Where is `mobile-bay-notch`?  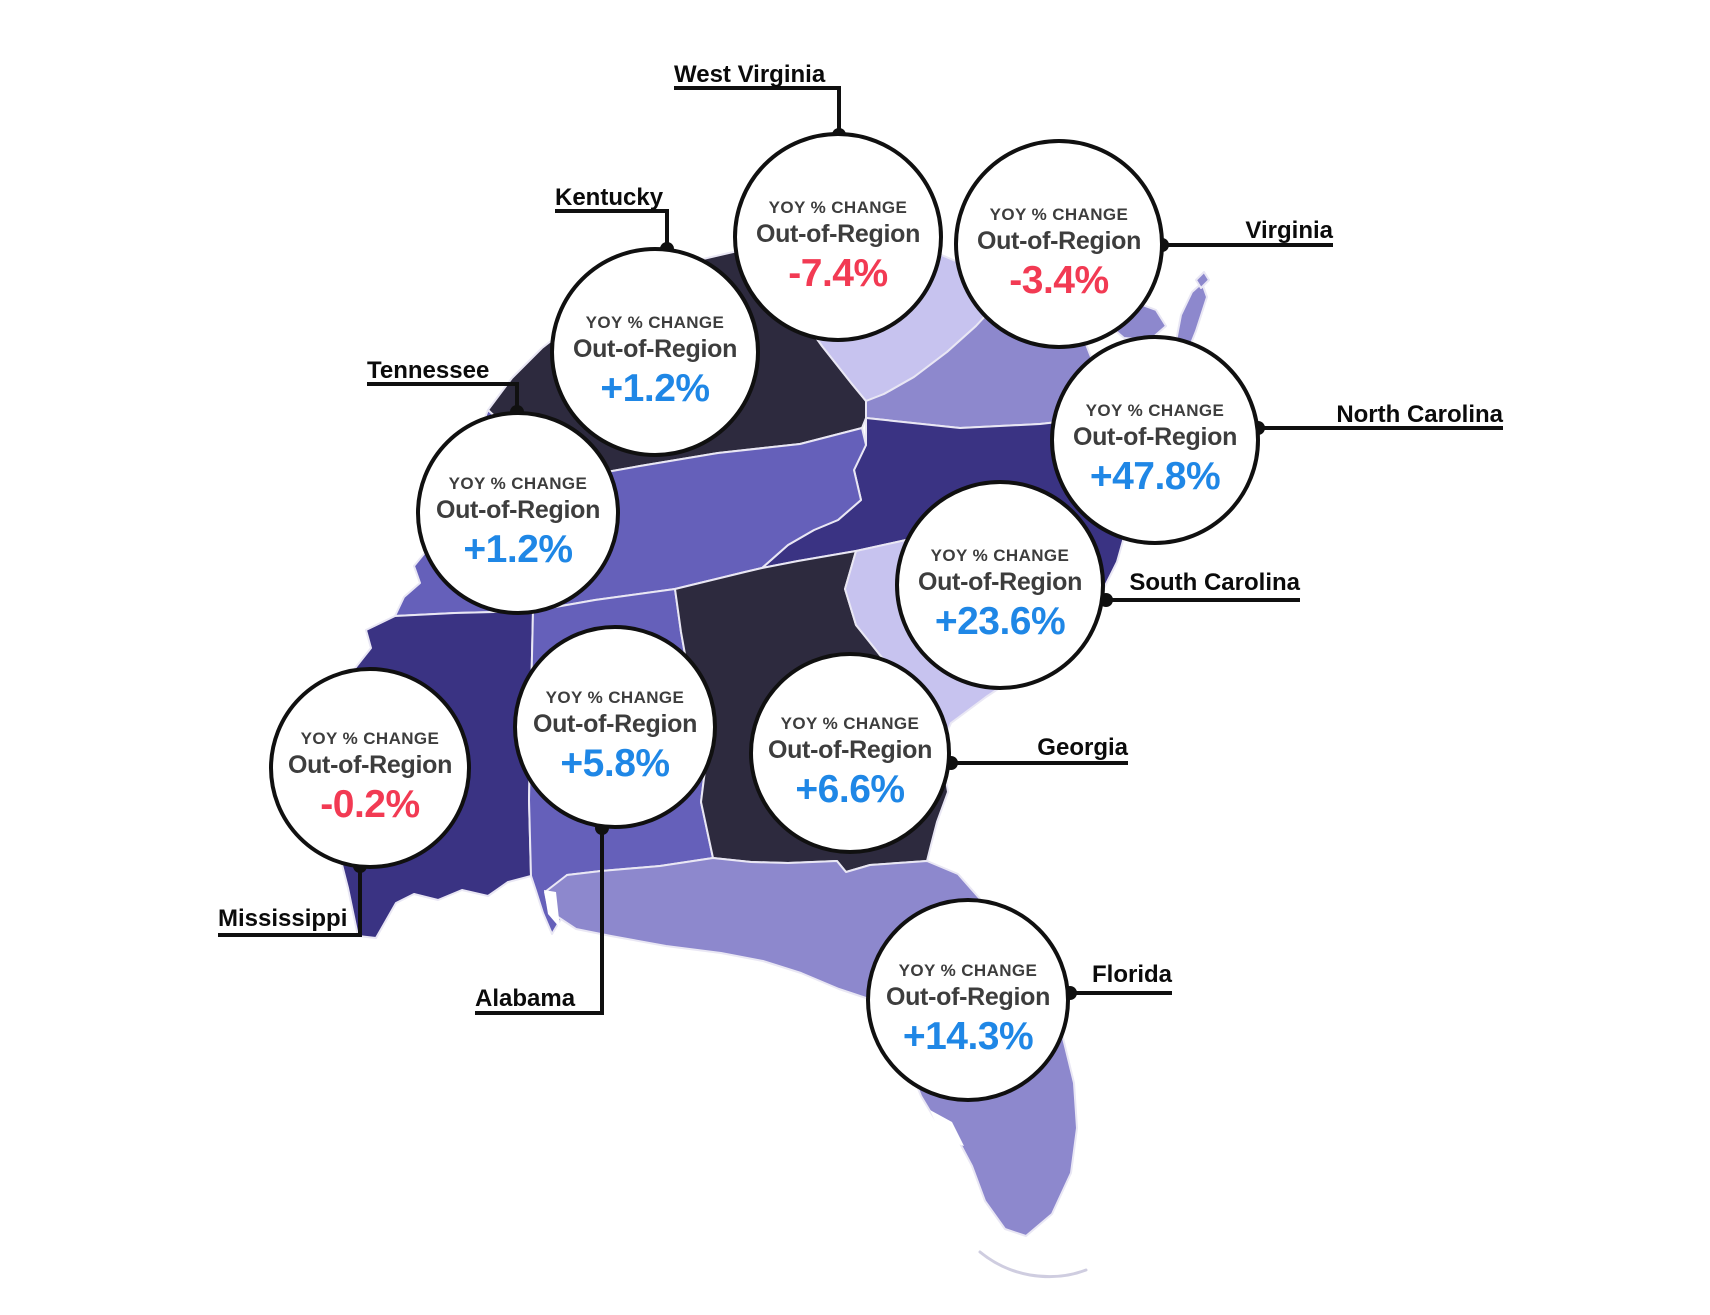 mobile-bay-notch is located at coordinates (552, 909).